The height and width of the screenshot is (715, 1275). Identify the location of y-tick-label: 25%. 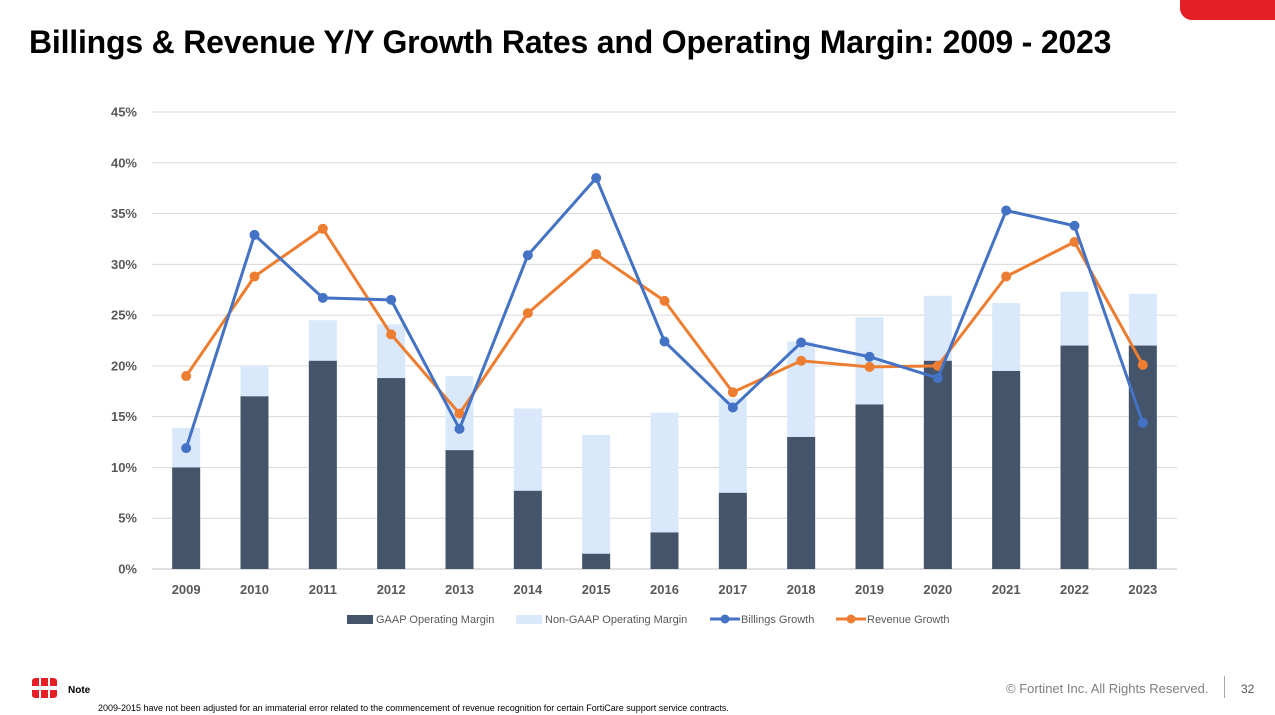
(124, 315).